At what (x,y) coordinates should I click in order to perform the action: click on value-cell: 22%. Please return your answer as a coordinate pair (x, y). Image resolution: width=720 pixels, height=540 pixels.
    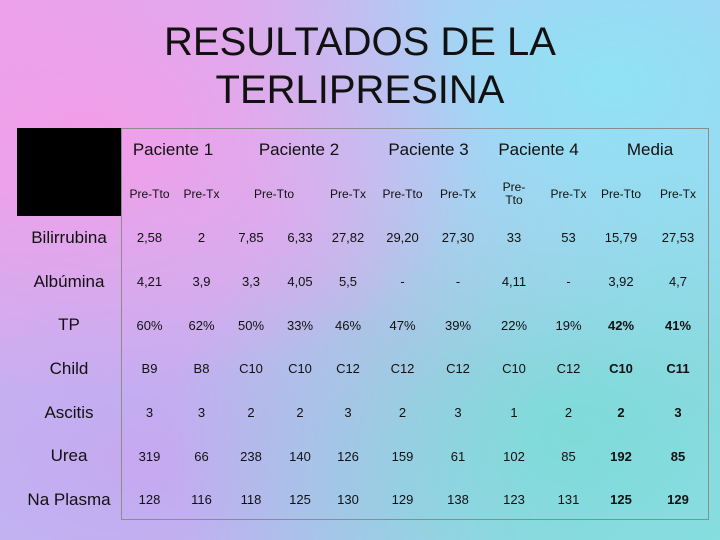
    Looking at the image, I should click on (514, 325).